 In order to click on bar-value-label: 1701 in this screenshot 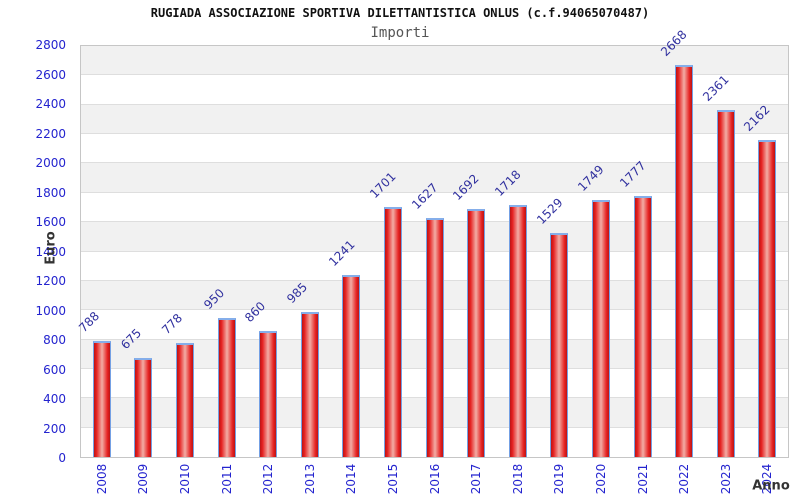, I will do `click(383, 185)`.